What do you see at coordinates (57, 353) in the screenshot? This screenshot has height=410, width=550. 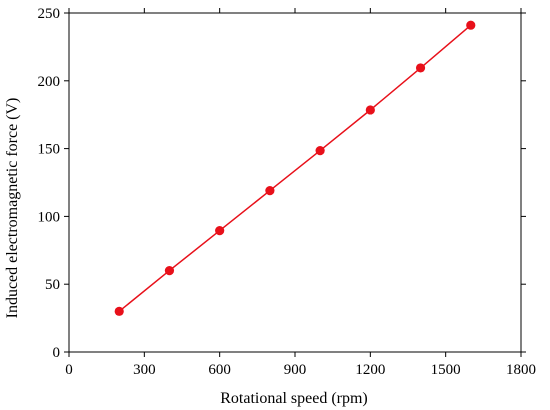 I see `y-tick-label: 0` at bounding box center [57, 353].